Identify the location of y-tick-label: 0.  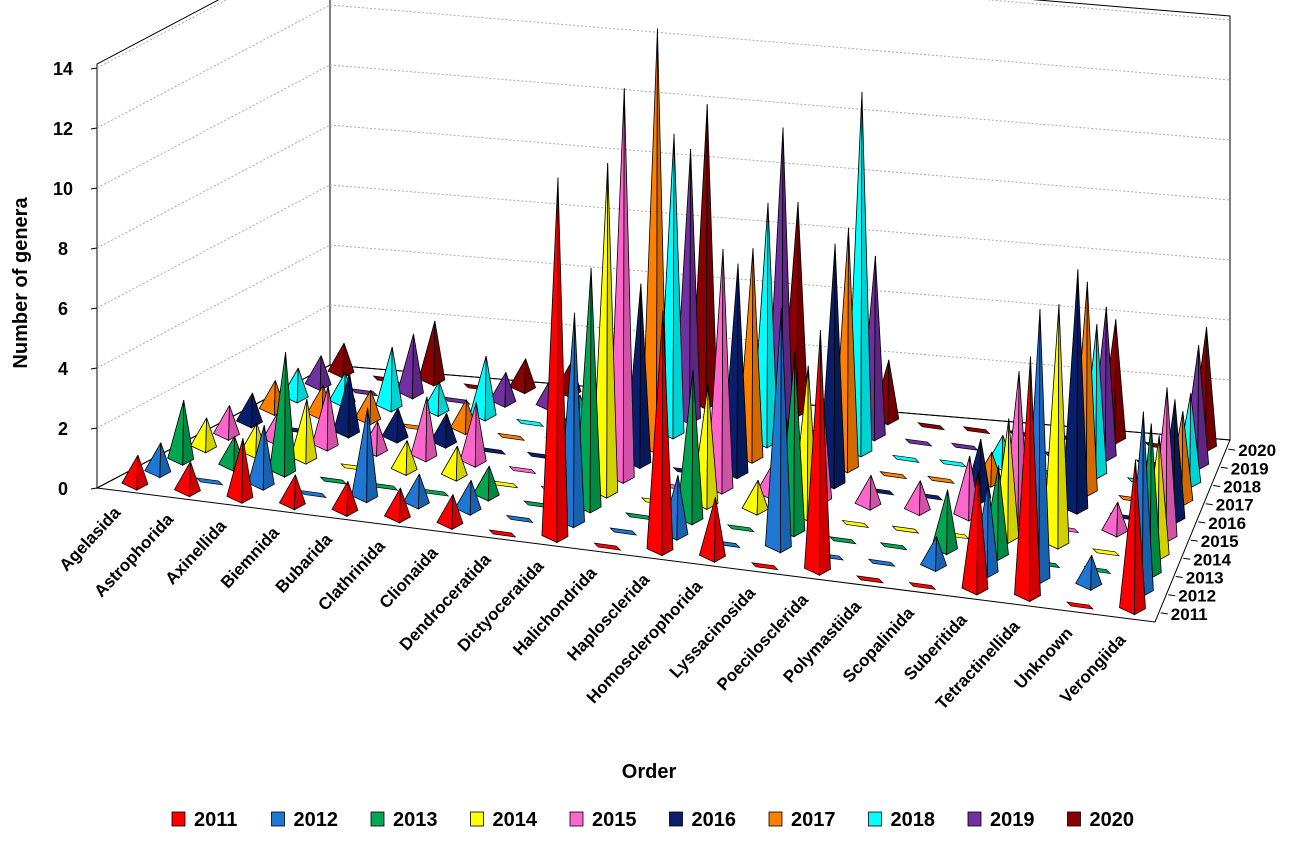
(63, 489).